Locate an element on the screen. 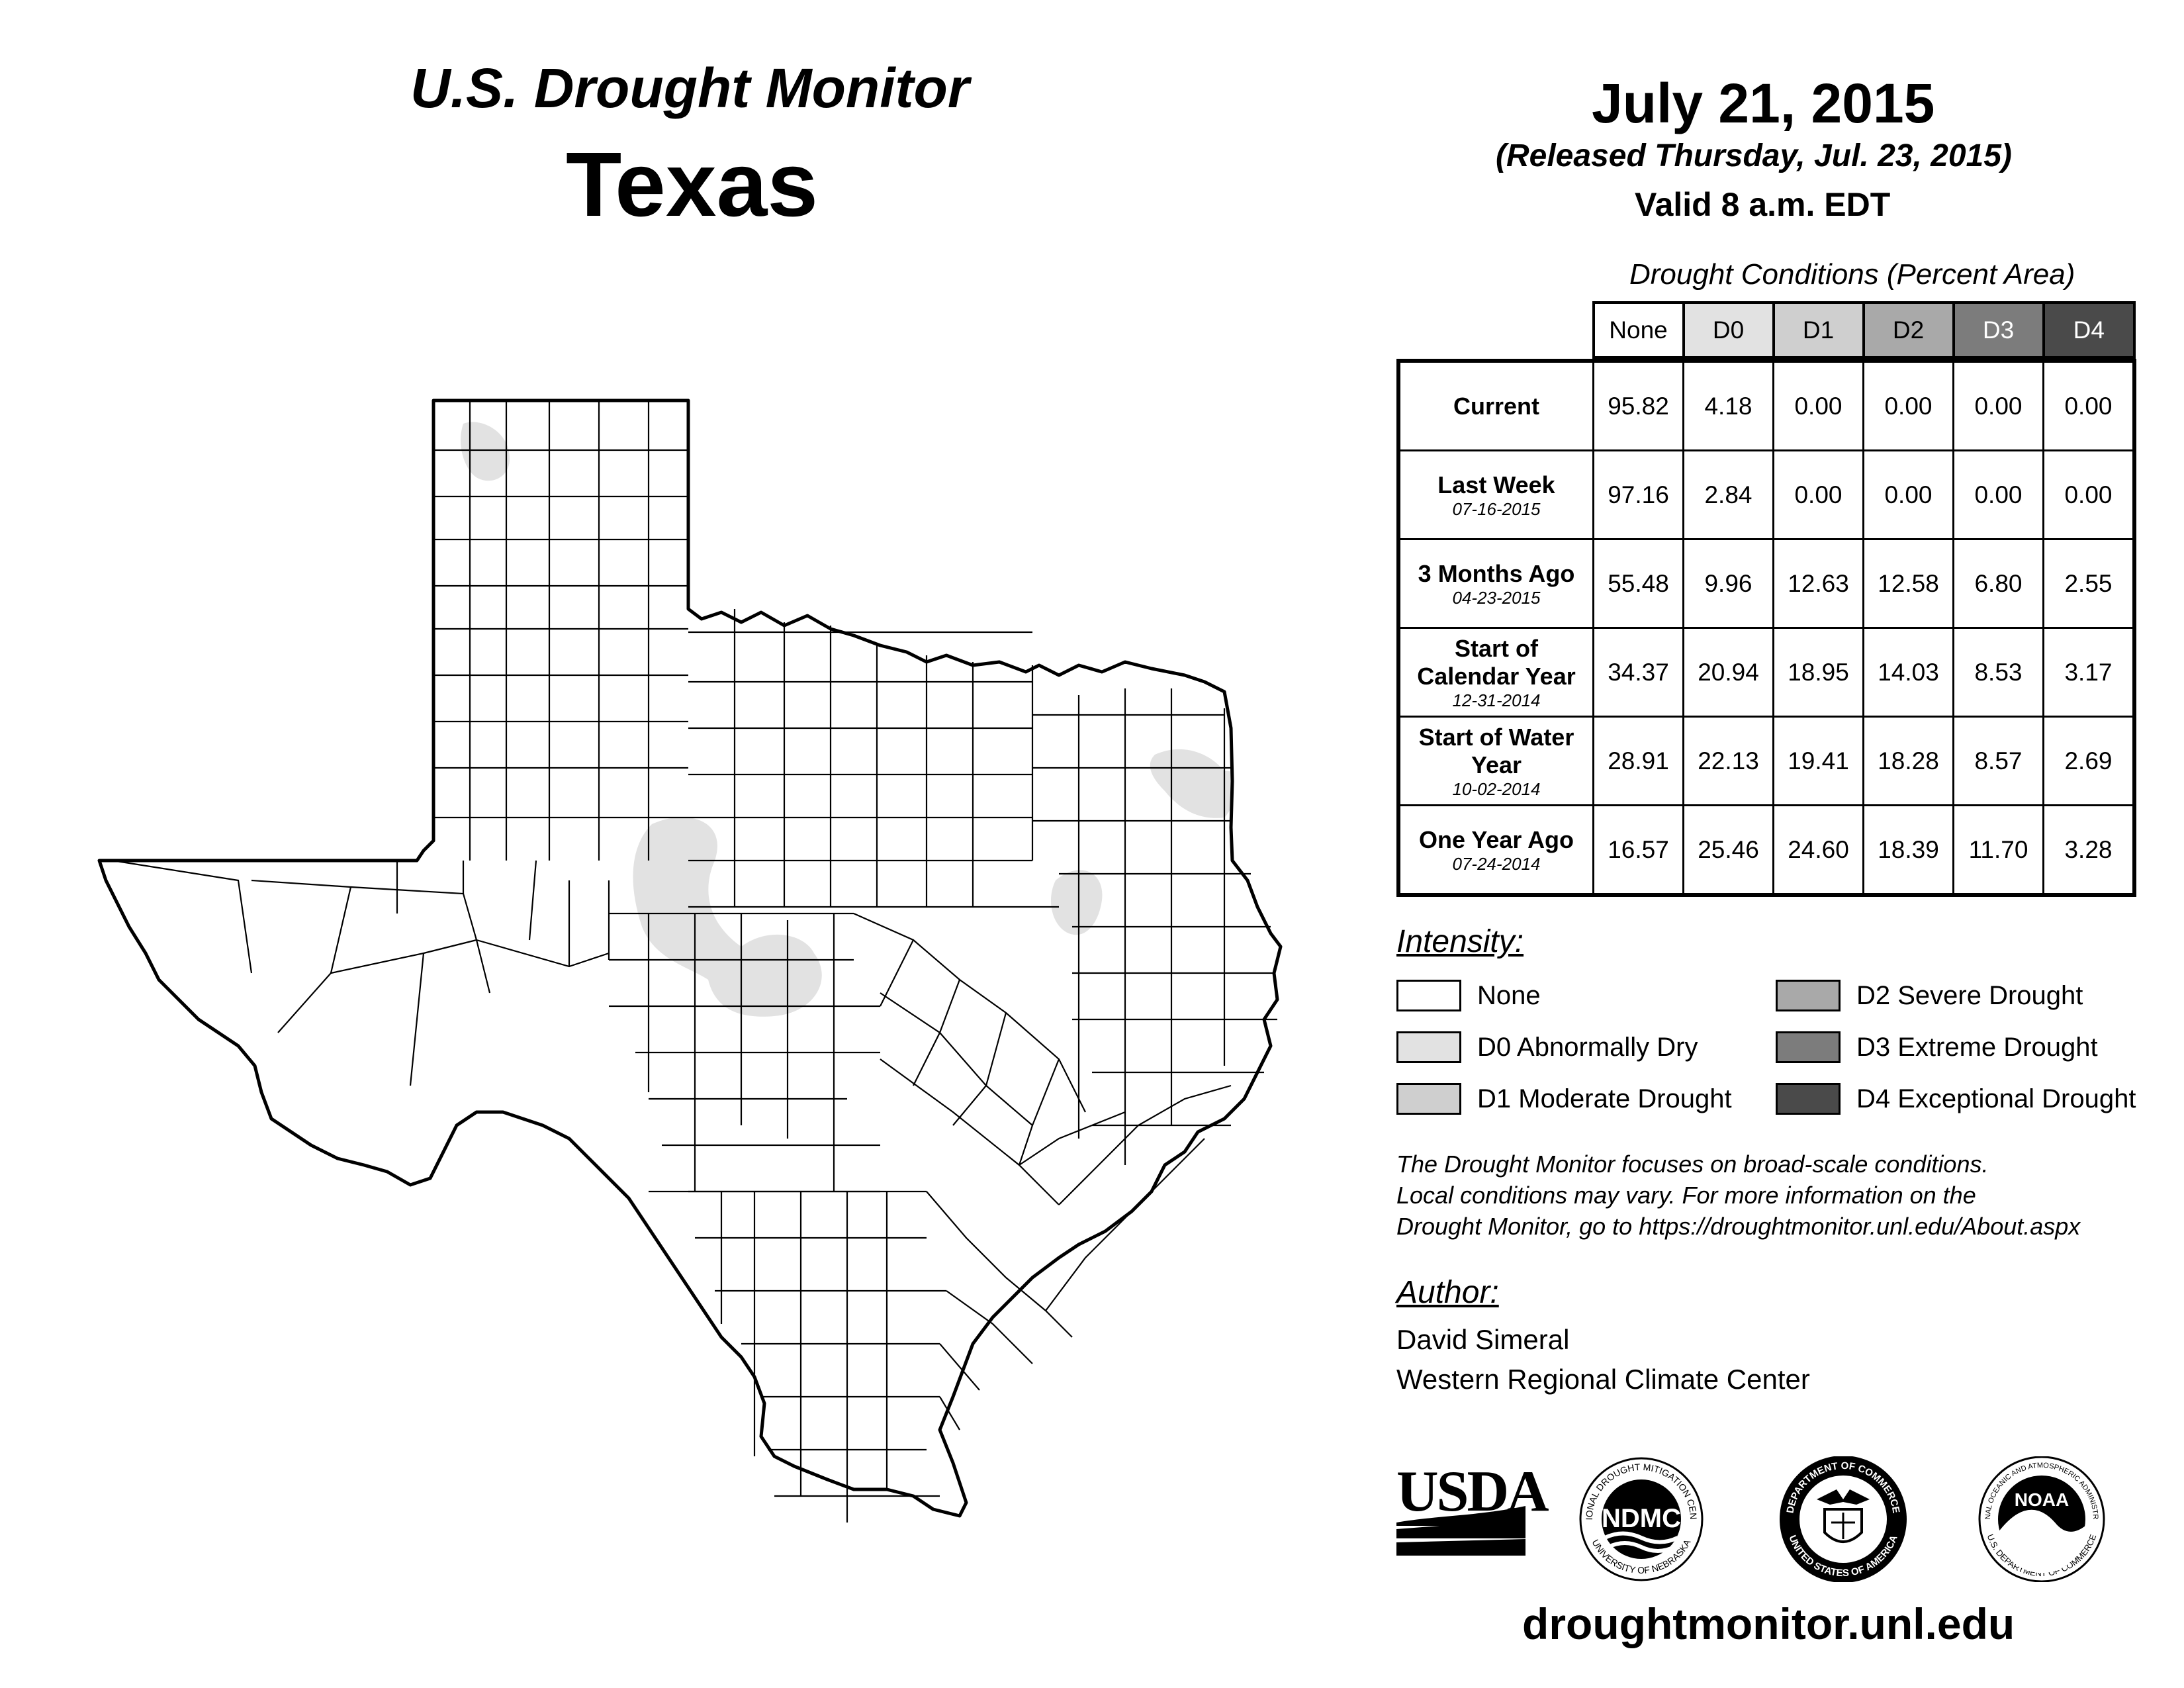 This screenshot has height=1688, width=2184. row-label: Start of Water Year 10-02-2014 is located at coordinates (1496, 761).